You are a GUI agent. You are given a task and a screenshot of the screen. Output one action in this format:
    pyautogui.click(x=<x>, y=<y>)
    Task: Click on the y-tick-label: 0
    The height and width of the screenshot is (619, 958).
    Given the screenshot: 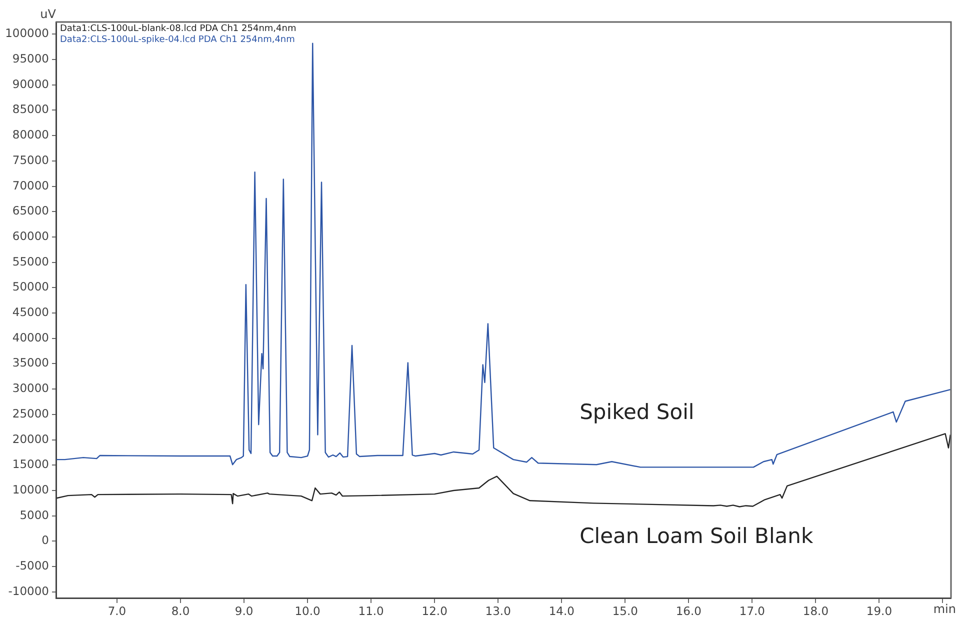 What is the action you would take?
    pyautogui.click(x=45, y=540)
    